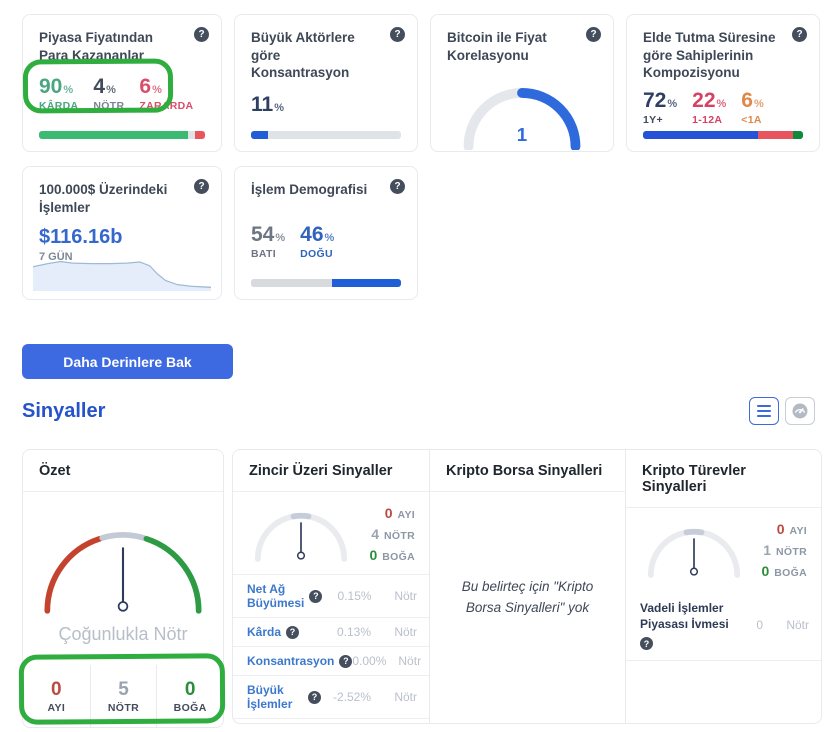 The image size is (837, 732). I want to click on stat-lt-1y: 6% <1A, so click(752, 107).